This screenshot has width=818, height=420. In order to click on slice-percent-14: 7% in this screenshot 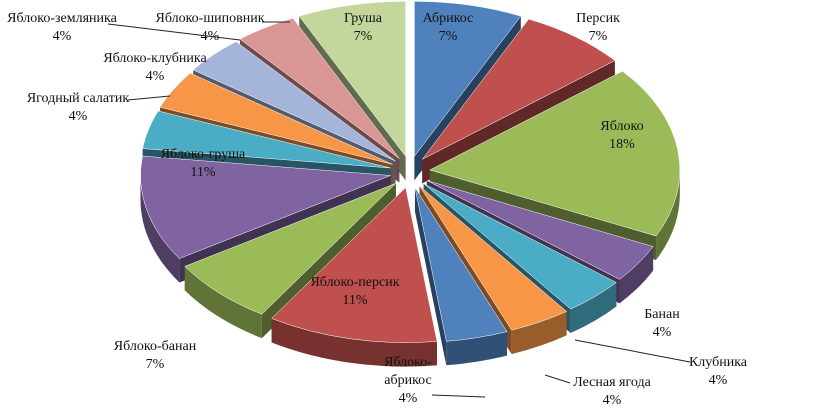, I will do `click(363, 36)`.